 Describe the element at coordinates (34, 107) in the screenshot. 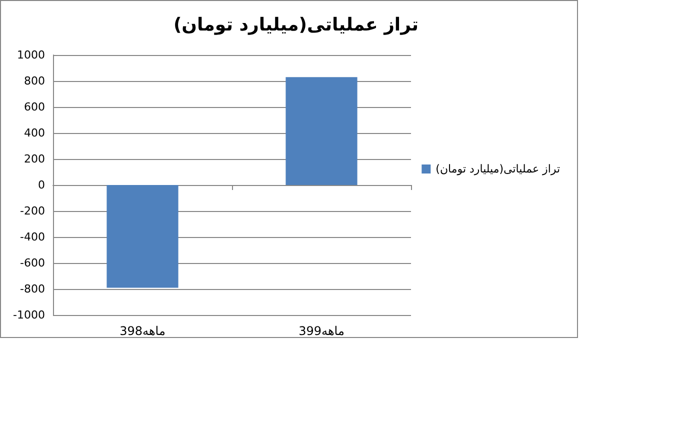

I see `y-tick-label: 600` at that location.